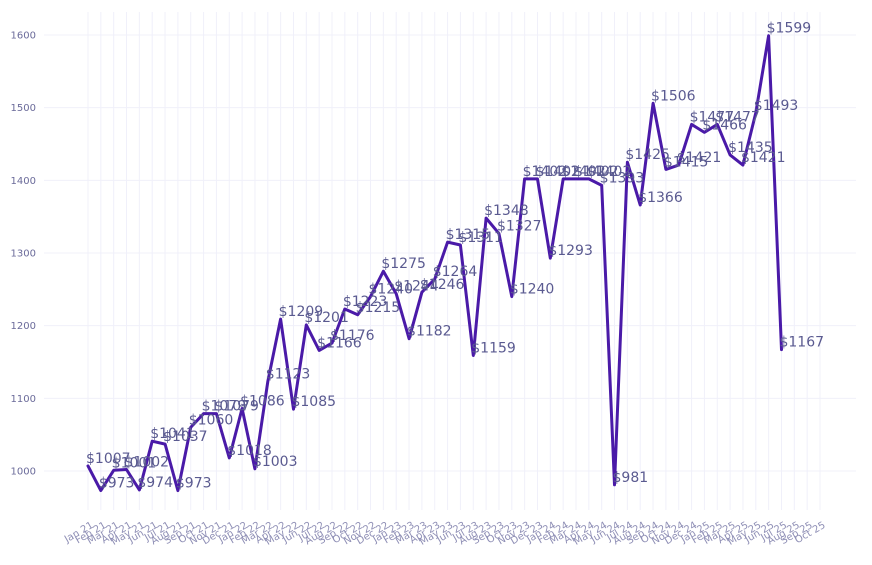 The width and height of the screenshot is (872, 565). I want to click on data-label: $1493, so click(776, 106).